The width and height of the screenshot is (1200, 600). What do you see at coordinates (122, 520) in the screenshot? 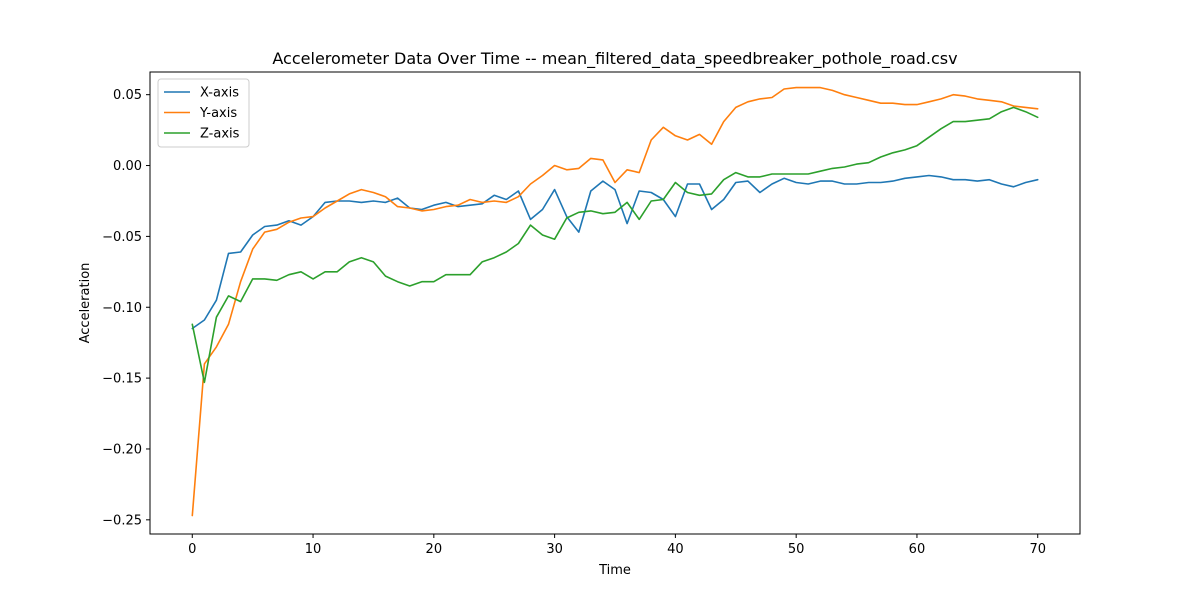
I see `y-tick-label: −0.25` at bounding box center [122, 520].